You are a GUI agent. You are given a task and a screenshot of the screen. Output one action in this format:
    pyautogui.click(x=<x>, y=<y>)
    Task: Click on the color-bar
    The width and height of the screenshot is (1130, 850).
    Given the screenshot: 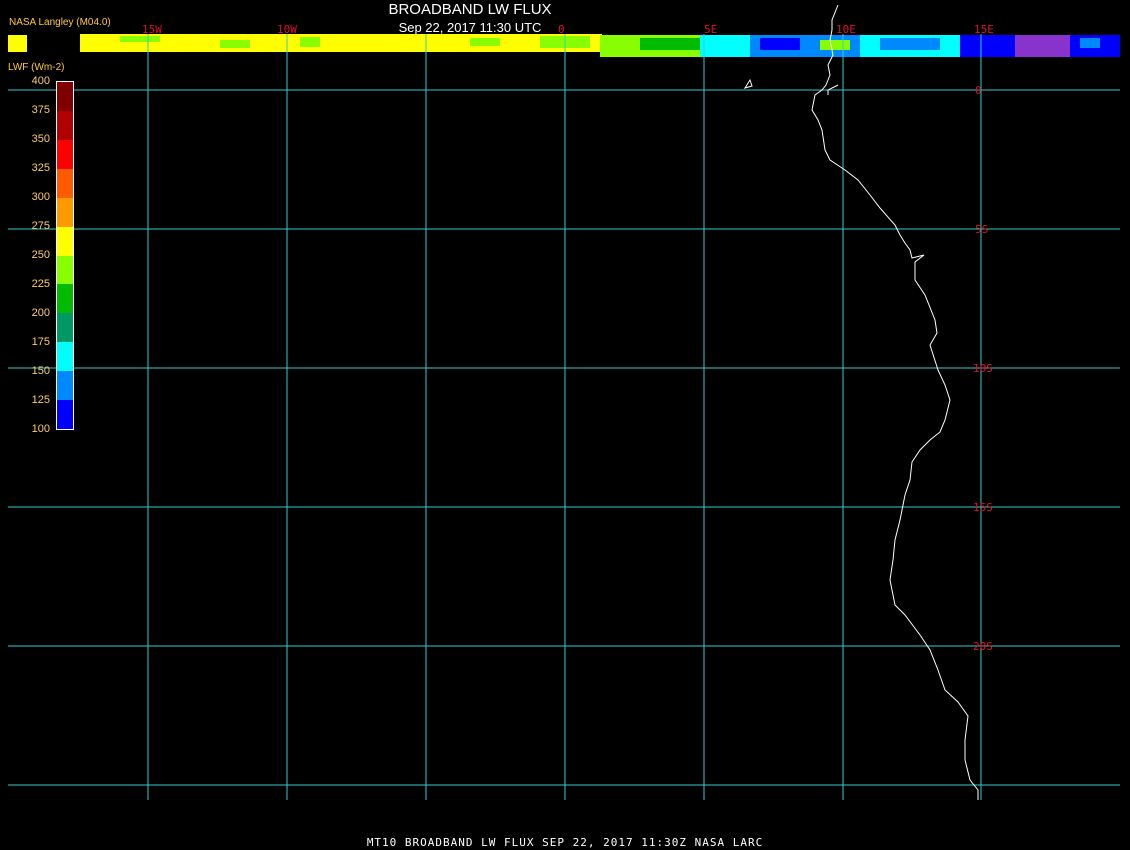 What is the action you would take?
    pyautogui.click(x=65, y=255)
    